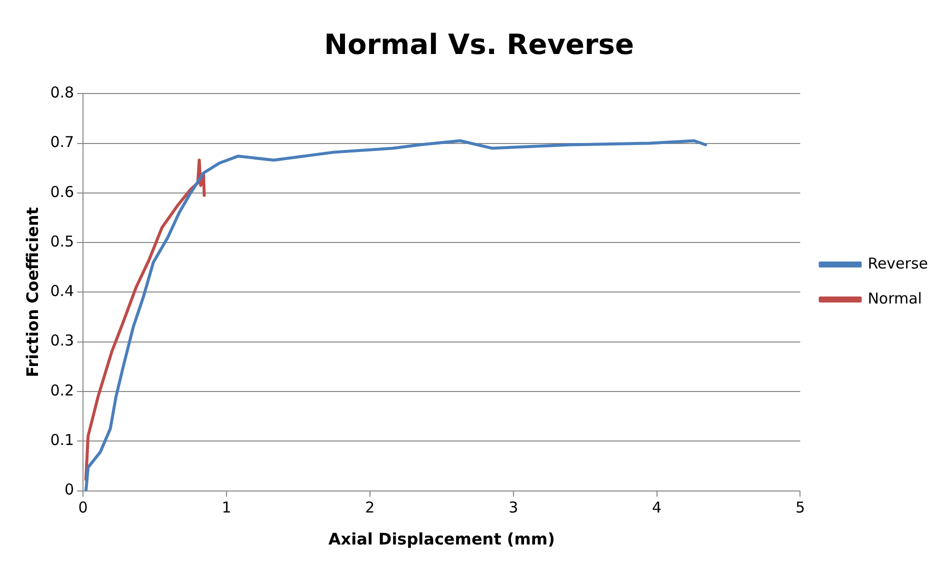  I want to click on x-tick-label: 3, so click(513, 507).